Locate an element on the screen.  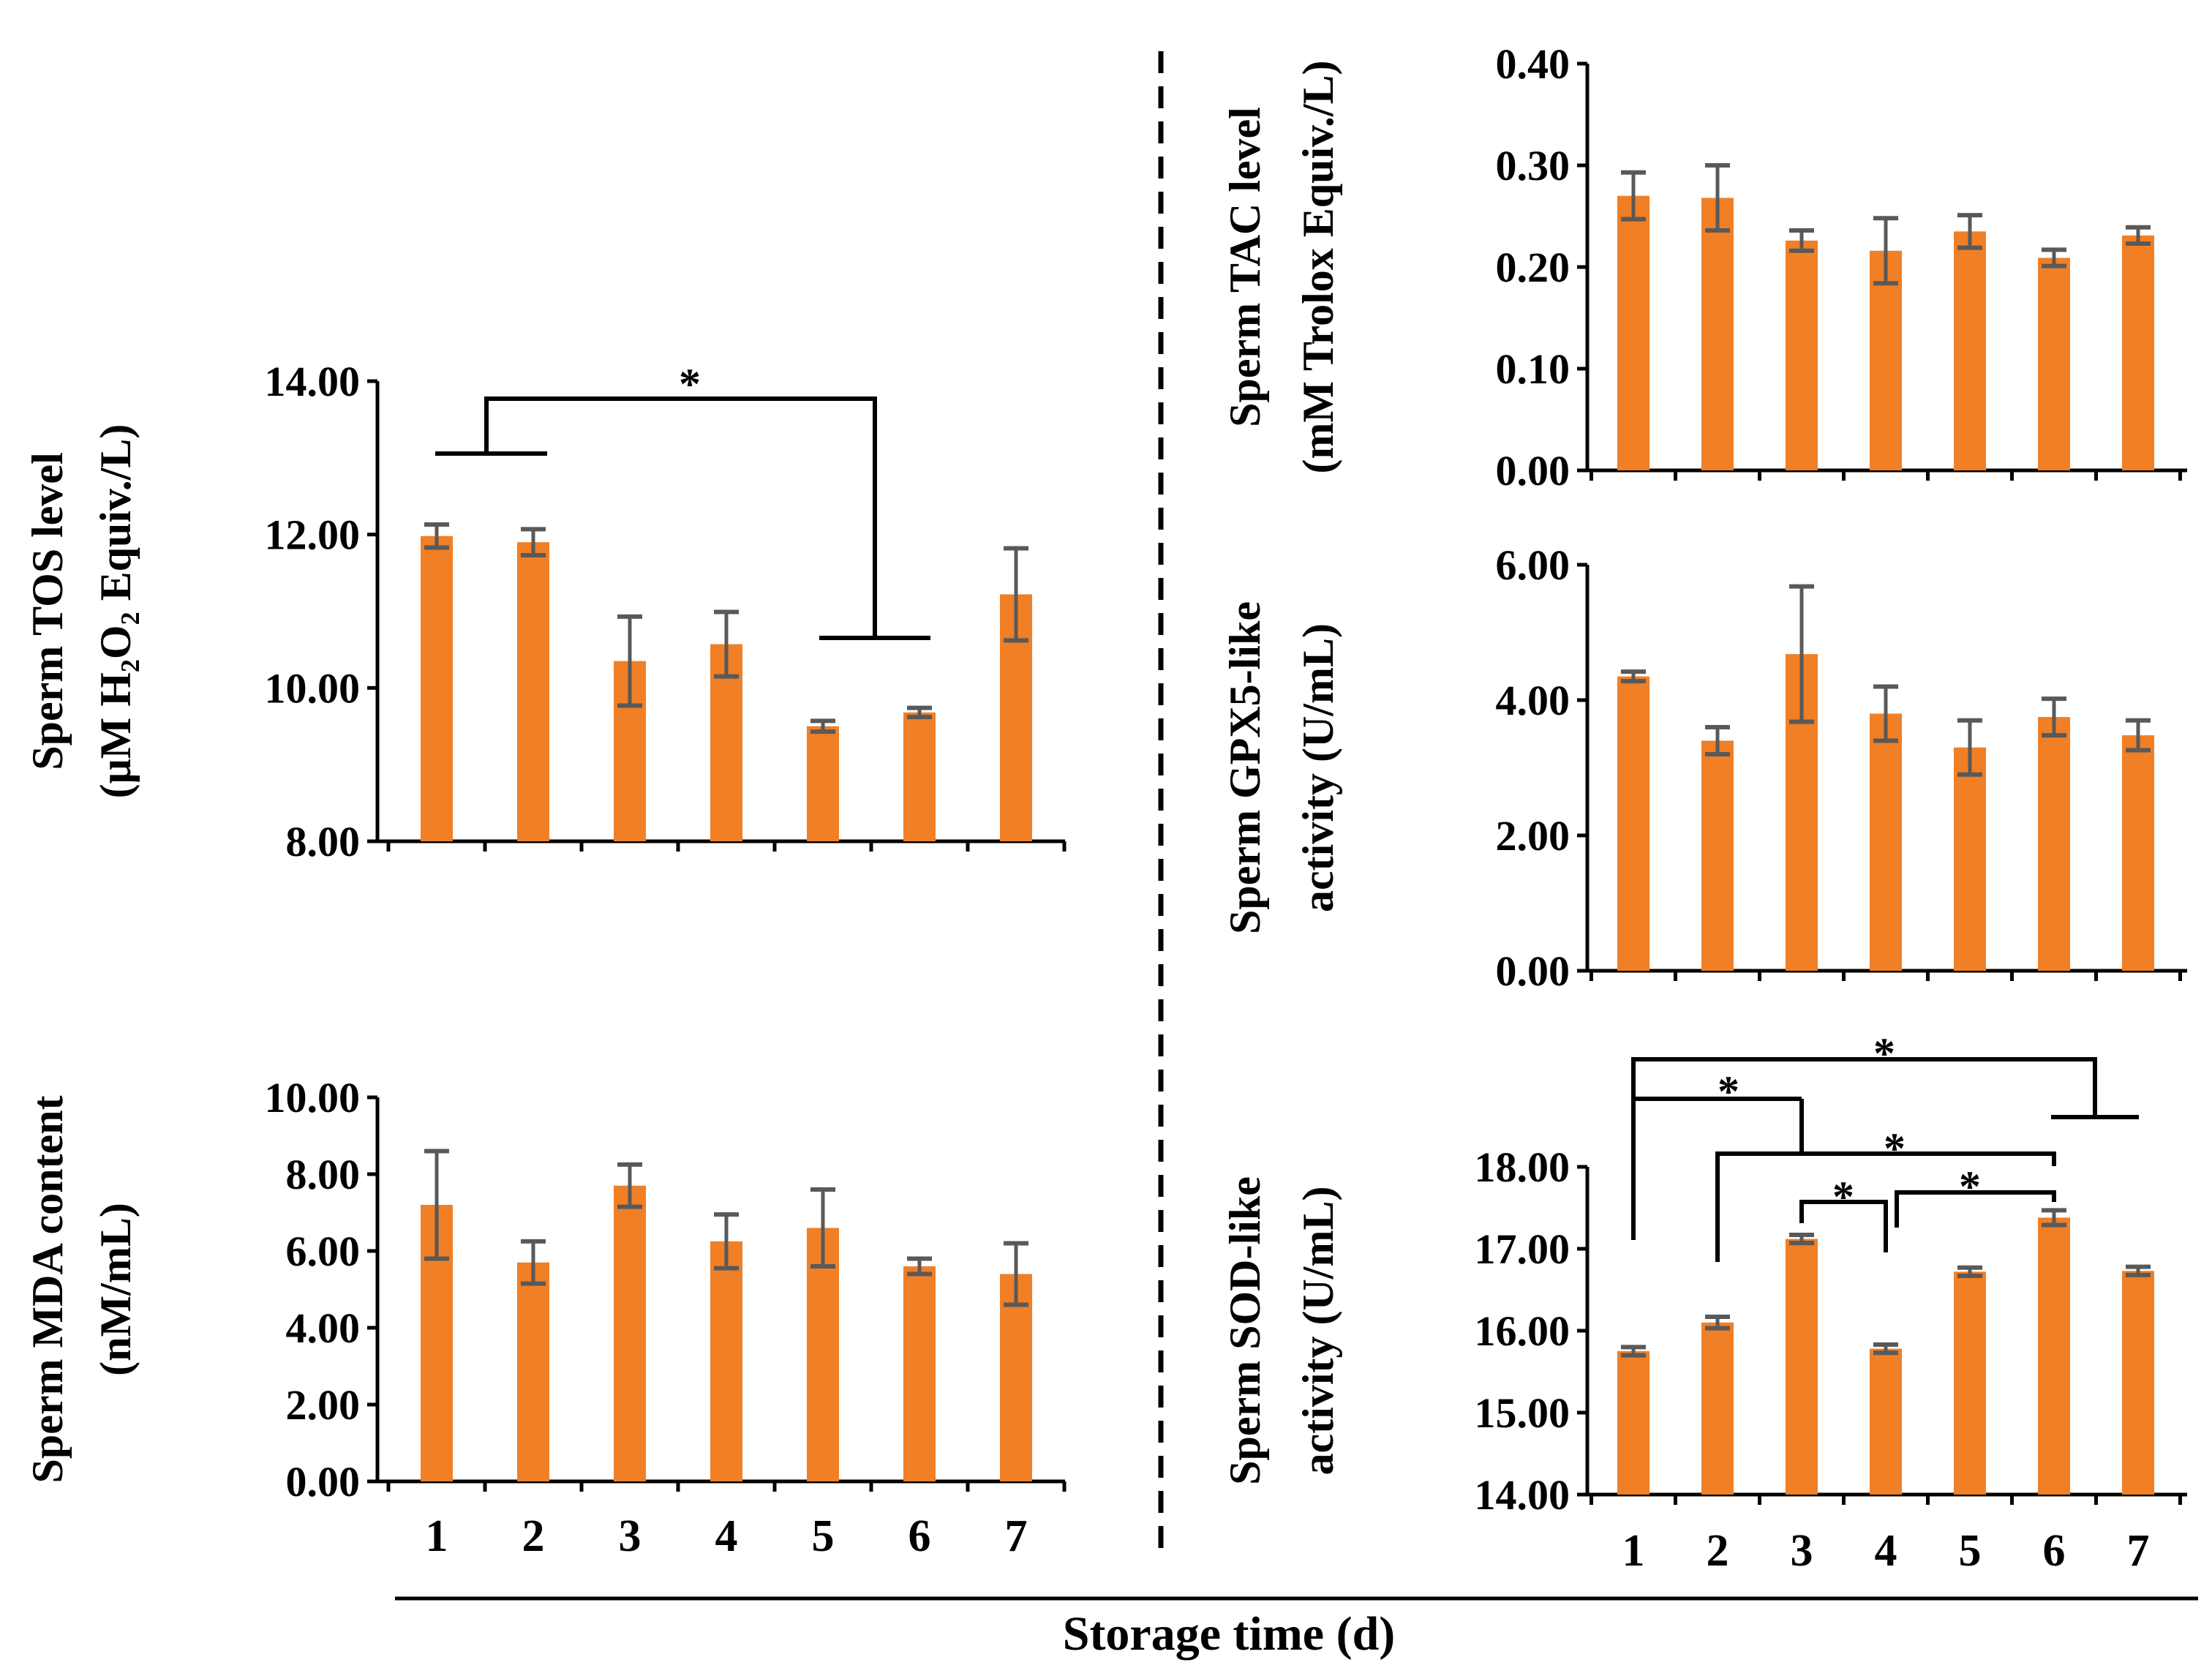
y-tick-label: 15.00 is located at coordinates (1522, 1413).